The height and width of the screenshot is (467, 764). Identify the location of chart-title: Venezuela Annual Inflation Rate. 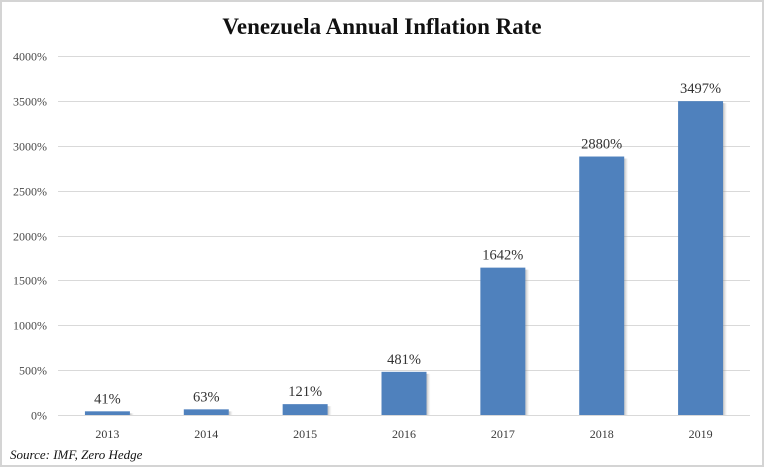
(381, 26).